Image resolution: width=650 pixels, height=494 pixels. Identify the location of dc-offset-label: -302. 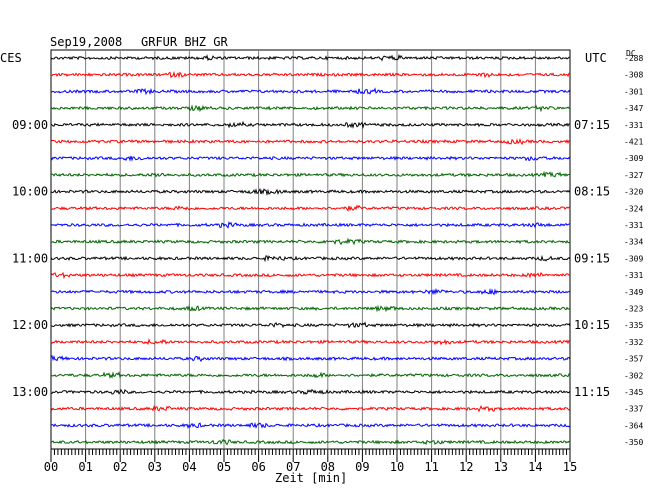
(633, 375).